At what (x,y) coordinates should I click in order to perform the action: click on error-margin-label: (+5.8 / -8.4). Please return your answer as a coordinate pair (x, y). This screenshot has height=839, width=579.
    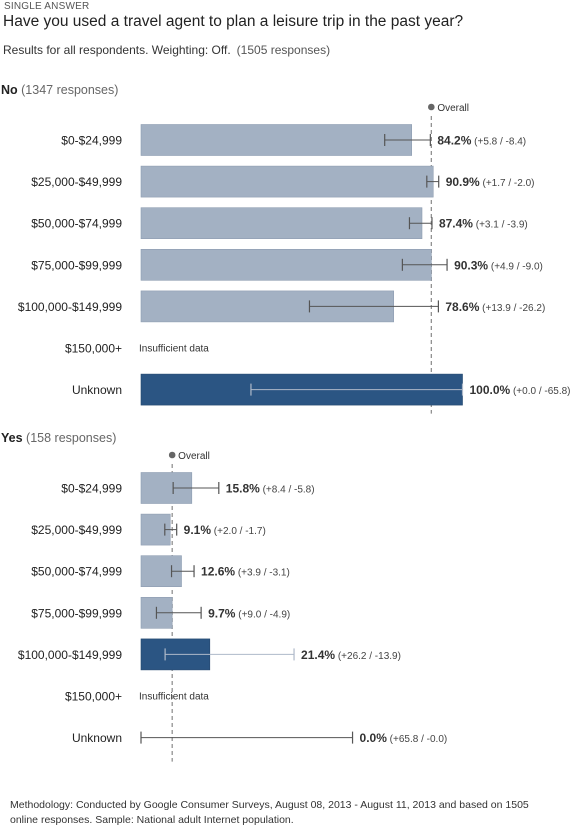
    Looking at the image, I should click on (498, 142).